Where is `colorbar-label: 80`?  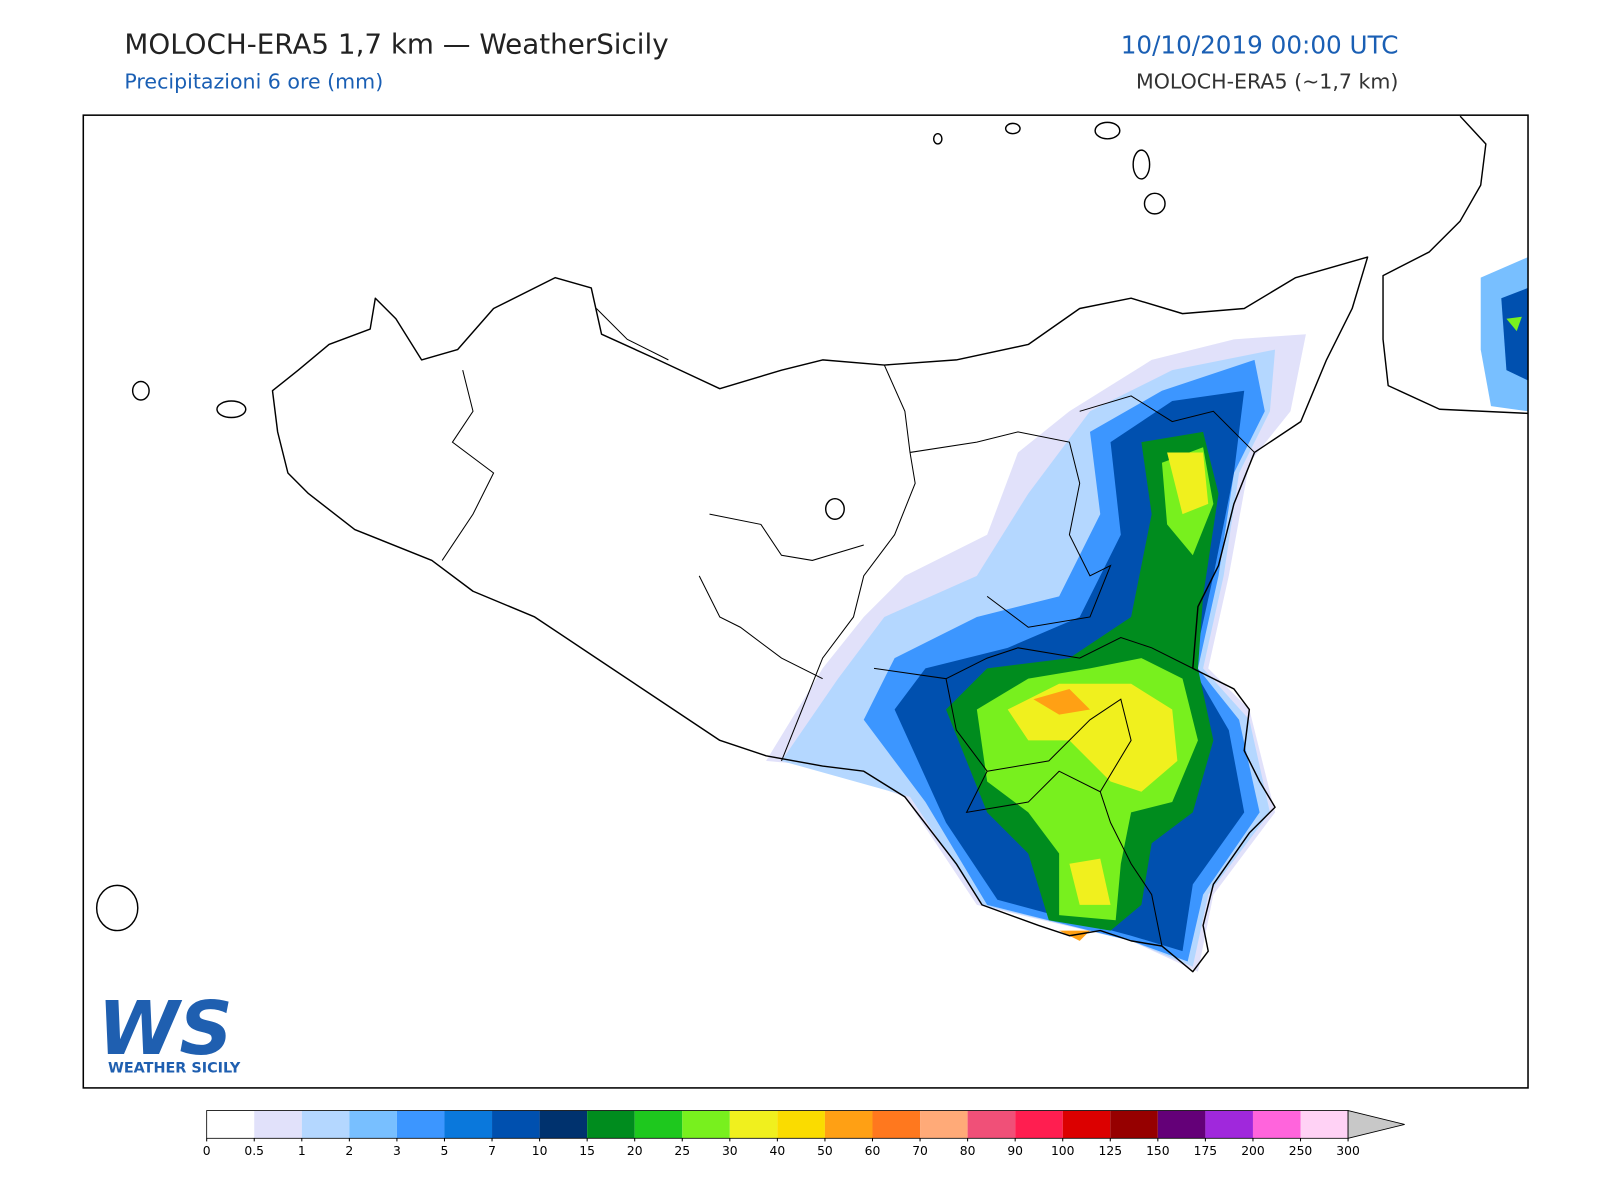 colorbar-label: 80 is located at coordinates (968, 1151).